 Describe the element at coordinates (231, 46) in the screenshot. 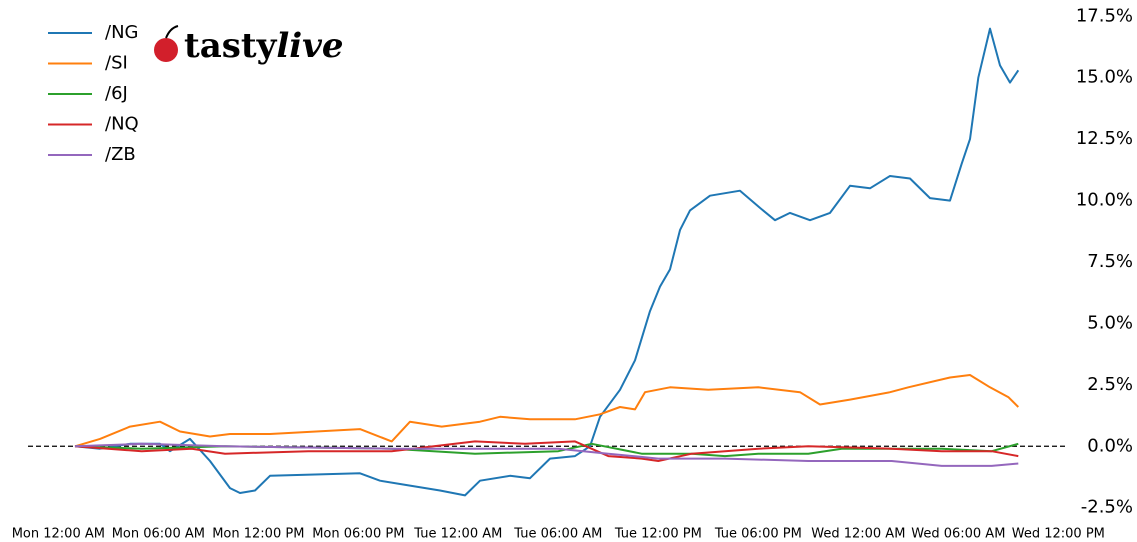

I see `logo-a: tasty` at that location.